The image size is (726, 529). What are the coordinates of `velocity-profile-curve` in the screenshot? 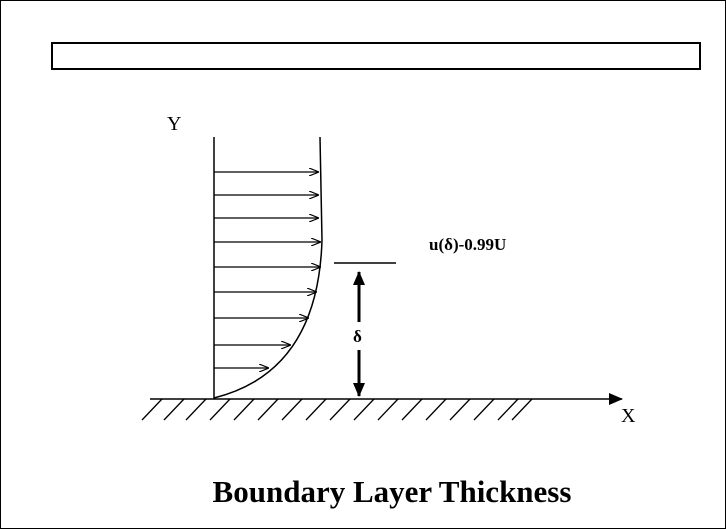 It's located at (268, 267).